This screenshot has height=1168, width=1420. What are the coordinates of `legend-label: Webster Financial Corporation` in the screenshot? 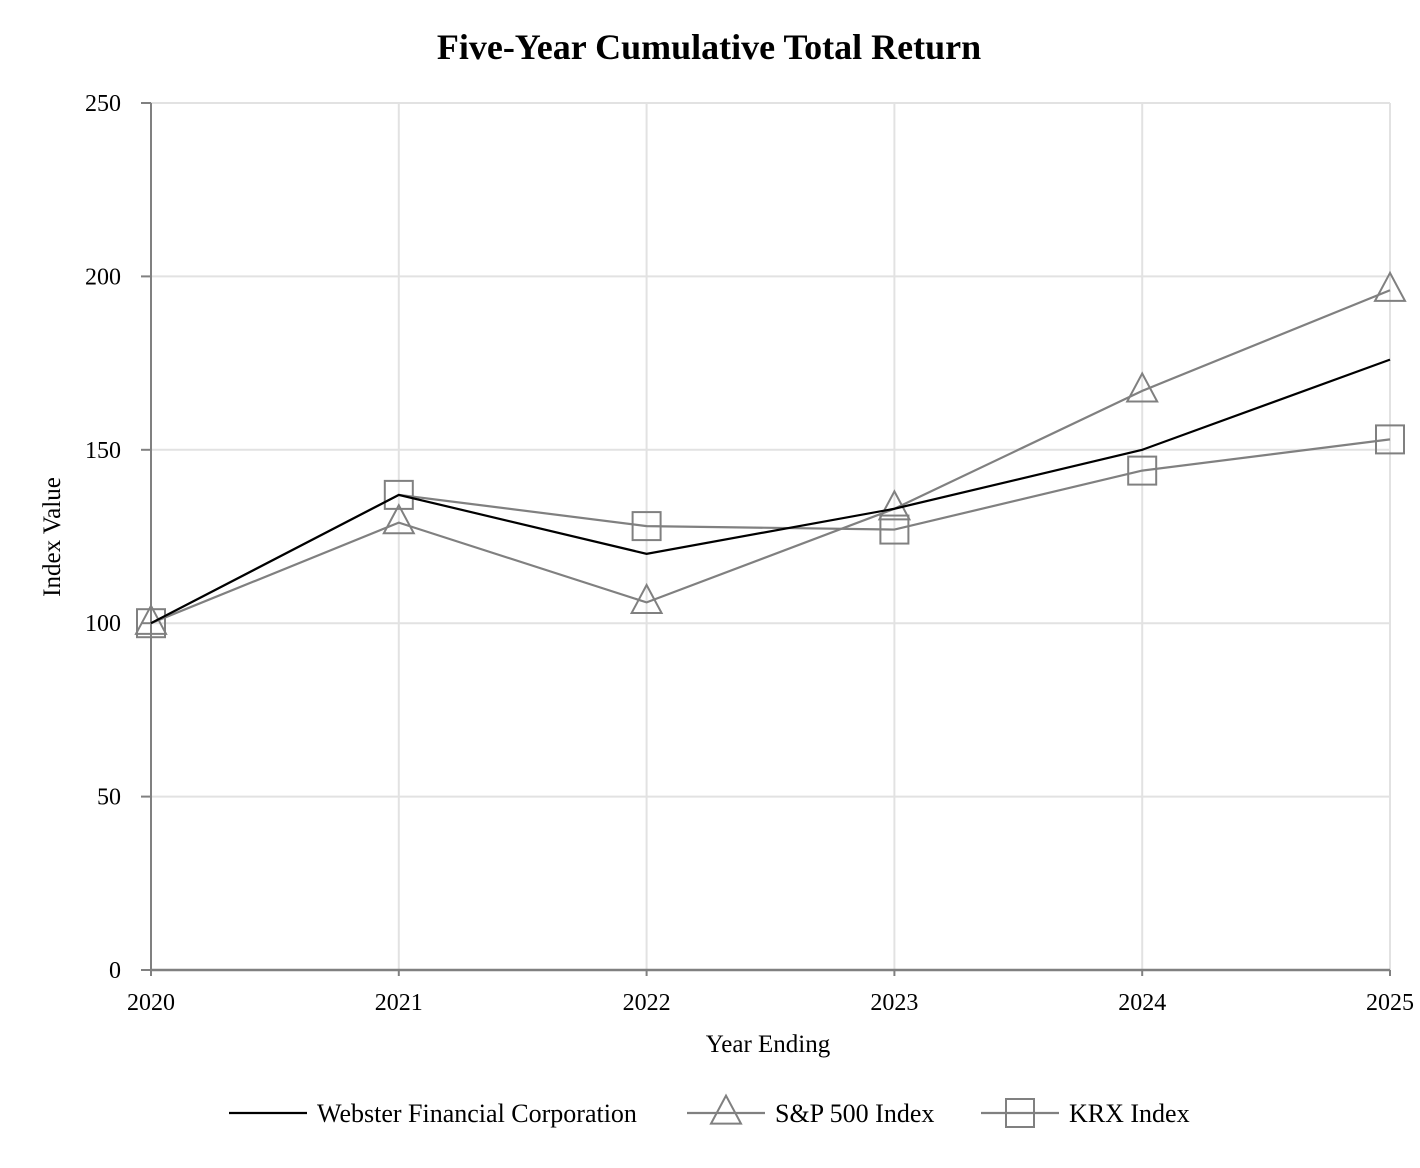 It's located at (477, 1113).